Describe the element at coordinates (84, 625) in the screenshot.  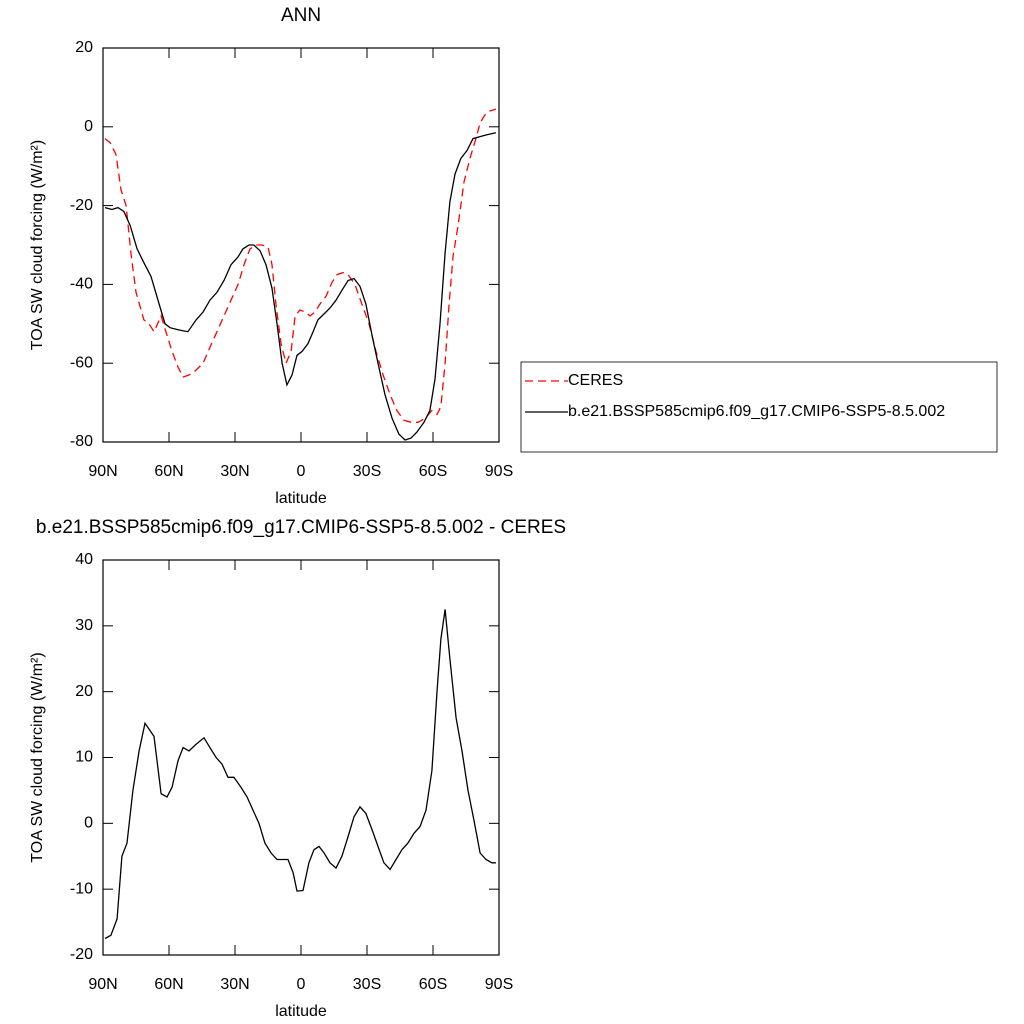
I see `y-tick-label: 30` at that location.